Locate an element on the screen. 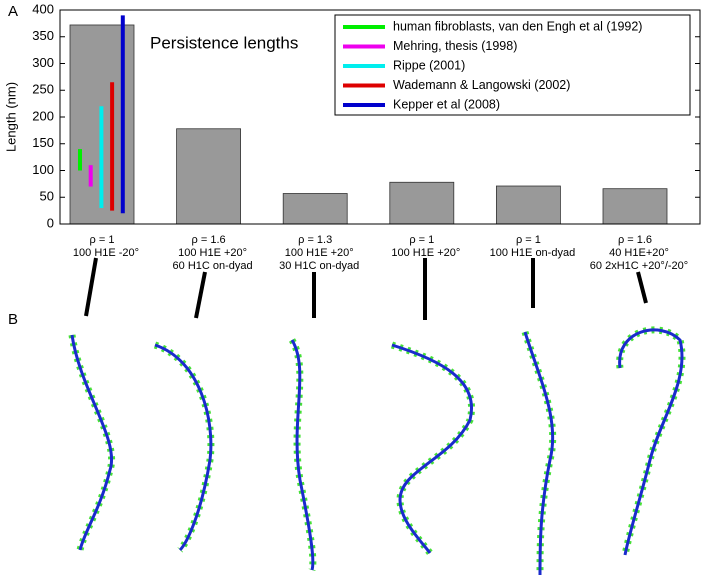  y-axis-label: Length (nm) is located at coordinates (10, 117).